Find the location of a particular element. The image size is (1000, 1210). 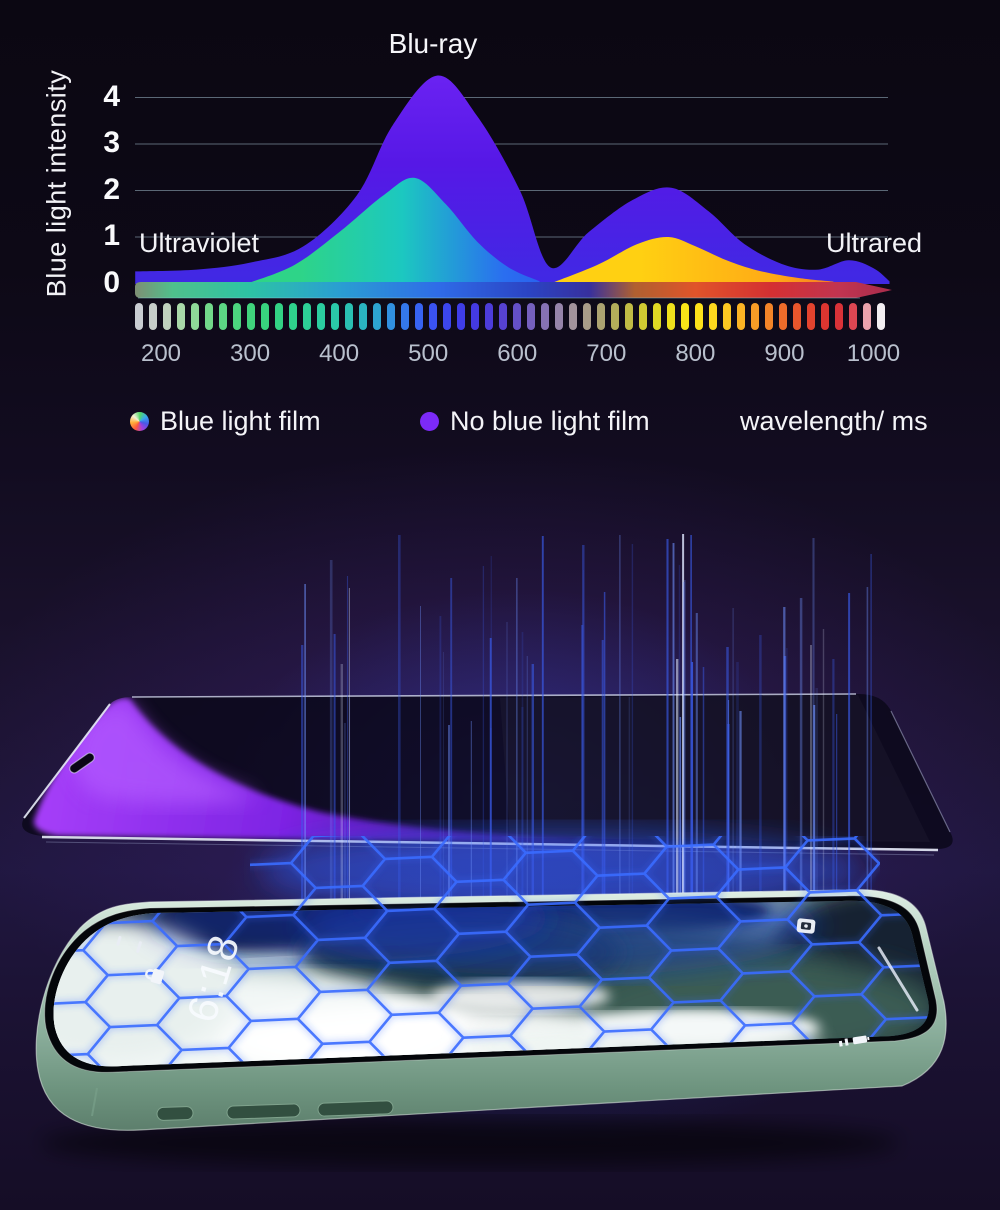

series-areas is located at coordinates (512, 179).